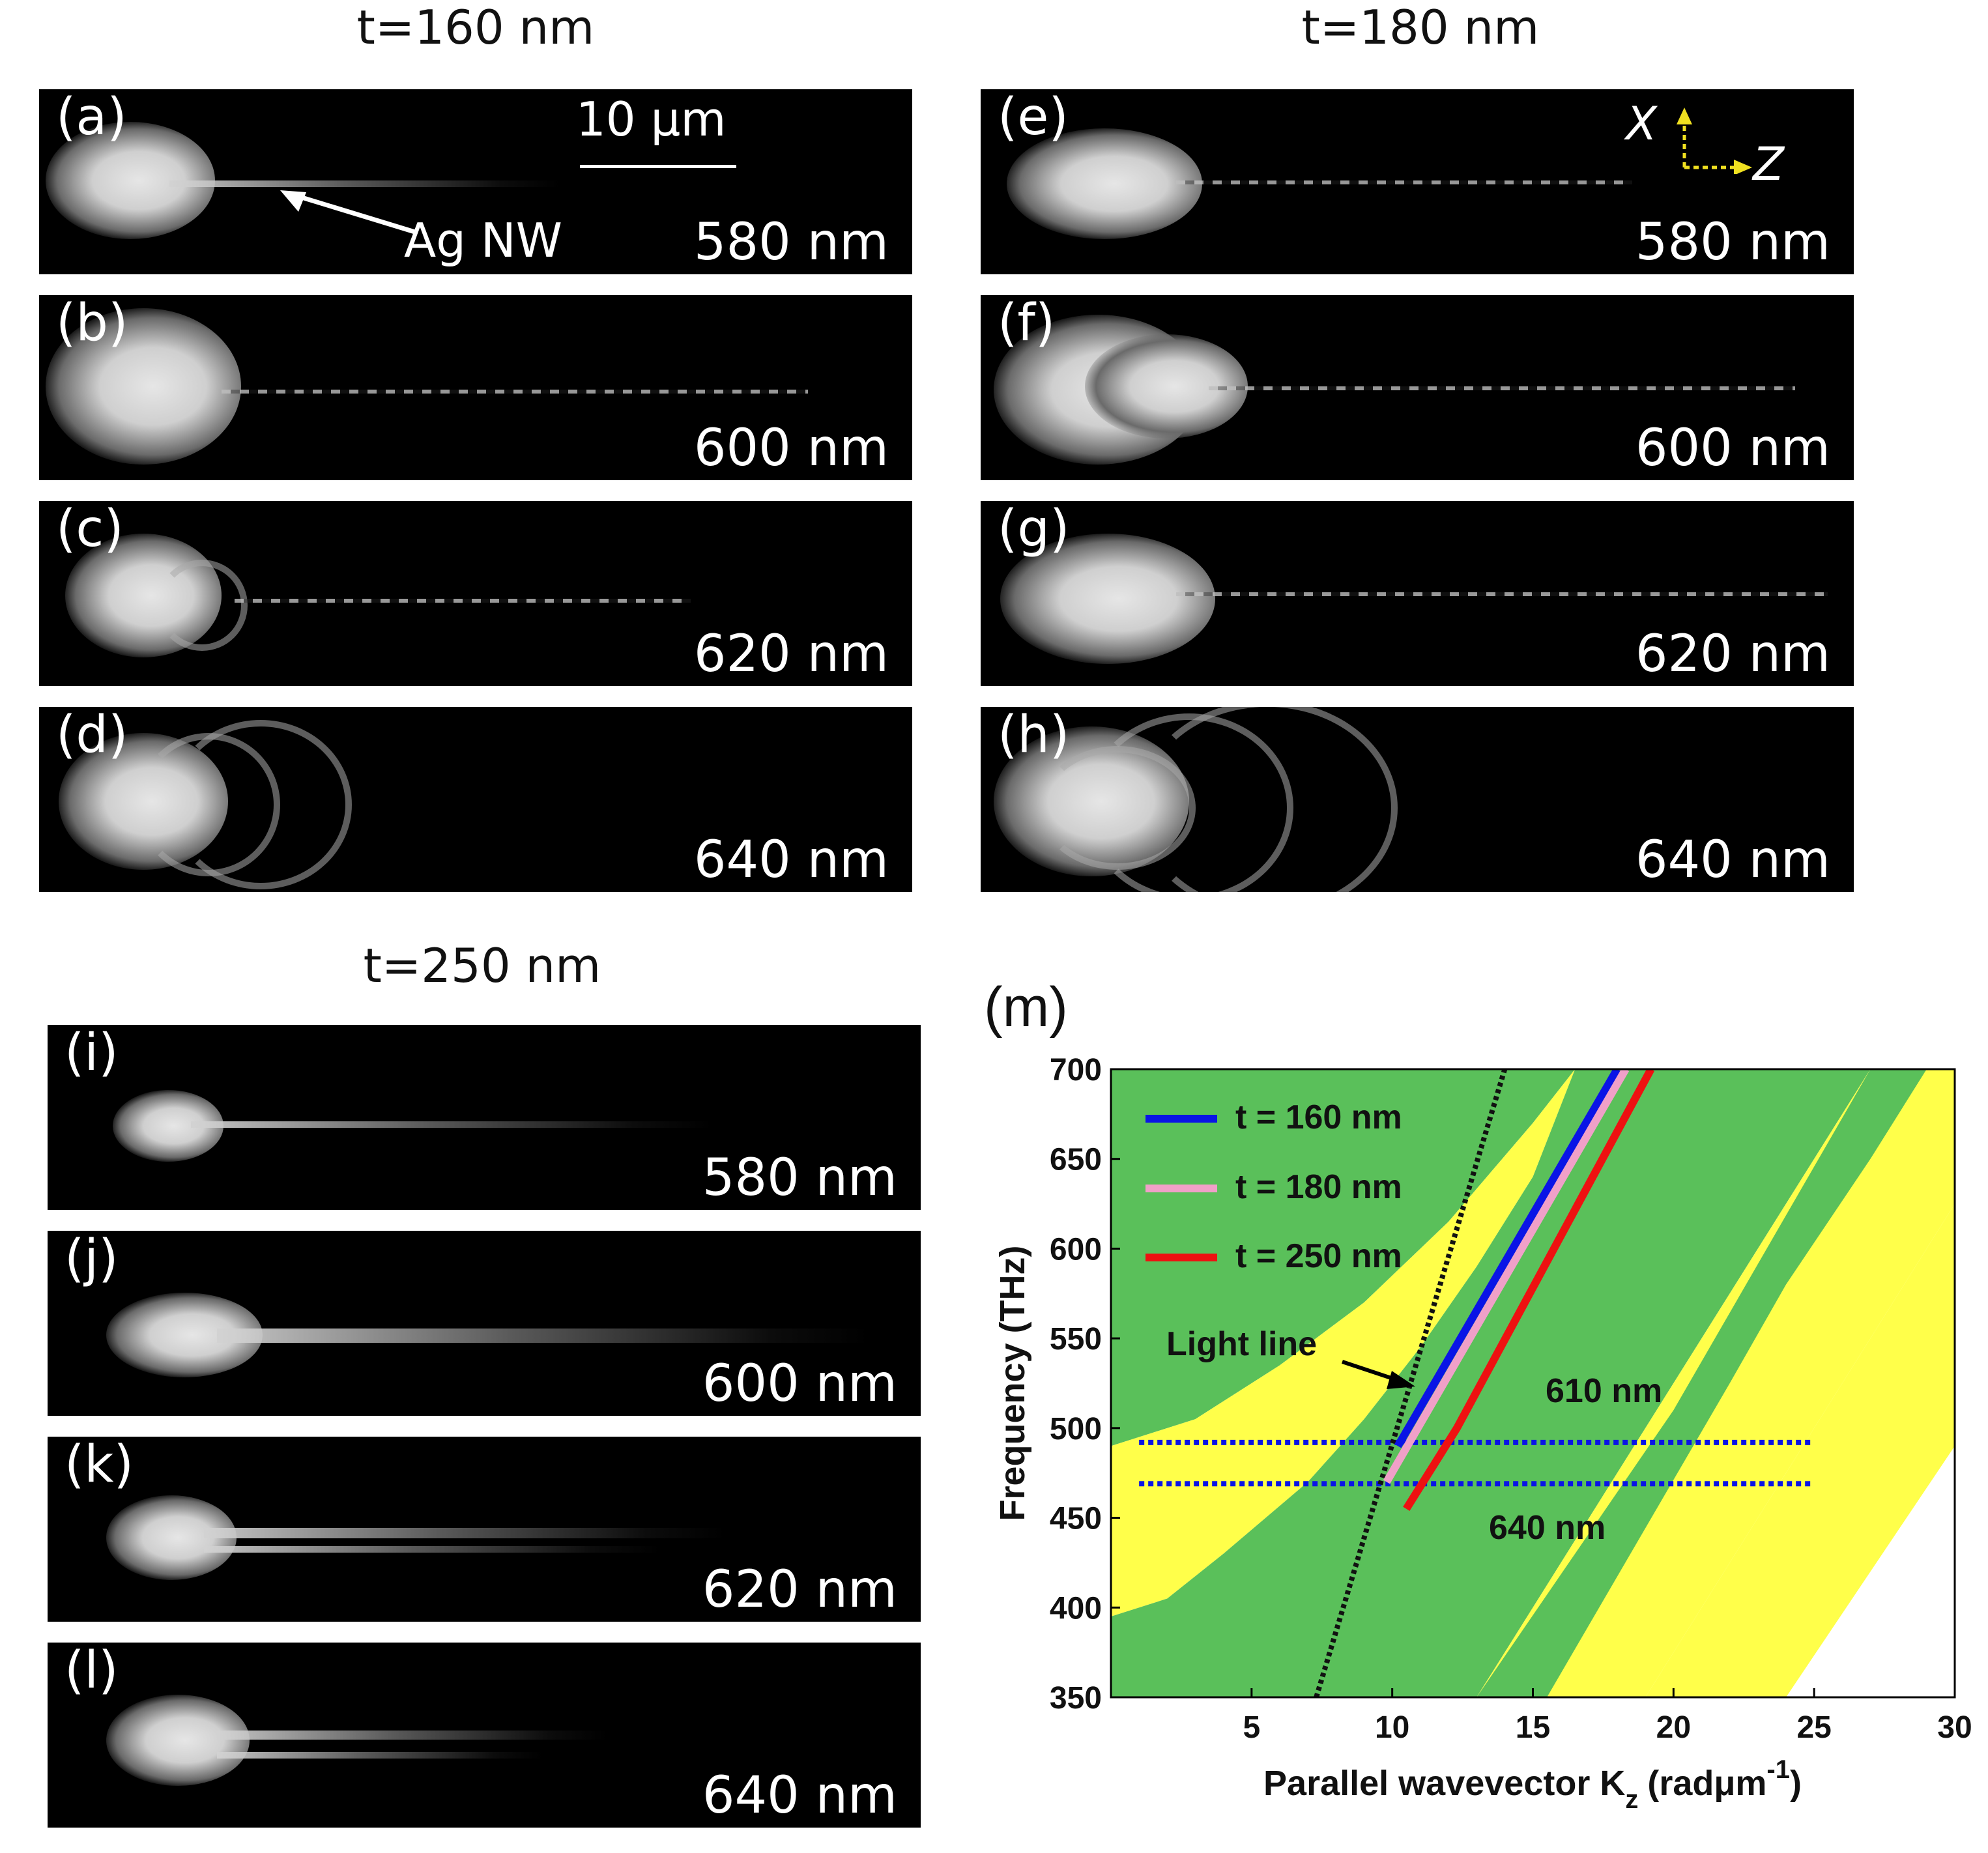  What do you see at coordinates (485, 1735) in the screenshot?
I see `panel-l: (l) 640 nm` at bounding box center [485, 1735].